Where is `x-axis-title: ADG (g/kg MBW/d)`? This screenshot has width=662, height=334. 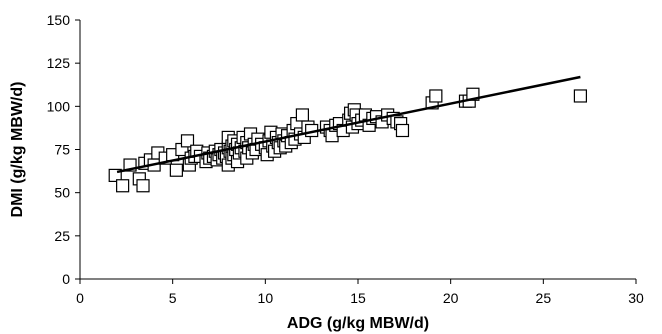
x-axis-title: ADG (g/kg MBW/d) is located at coordinates (358, 323).